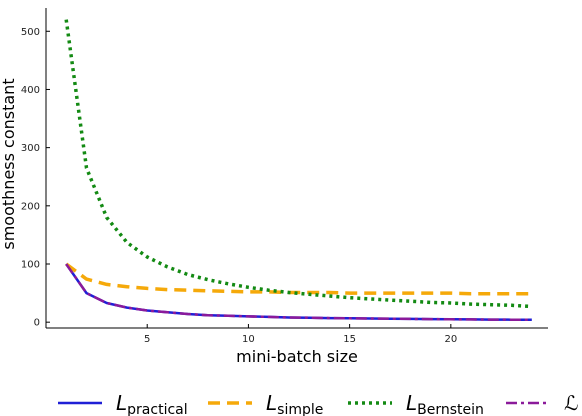  Describe the element at coordinates (30, 206) in the screenshot. I see `y-tick-label: 200` at that location.